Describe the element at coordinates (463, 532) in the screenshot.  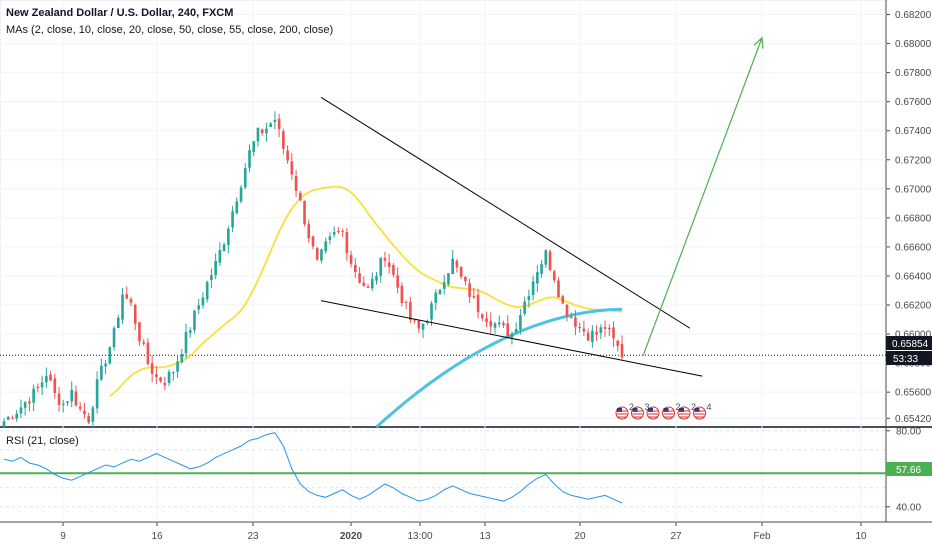
I see `time-axis: 9 16 23 2020 13:00 13 20 27 Feb 10` at that location.